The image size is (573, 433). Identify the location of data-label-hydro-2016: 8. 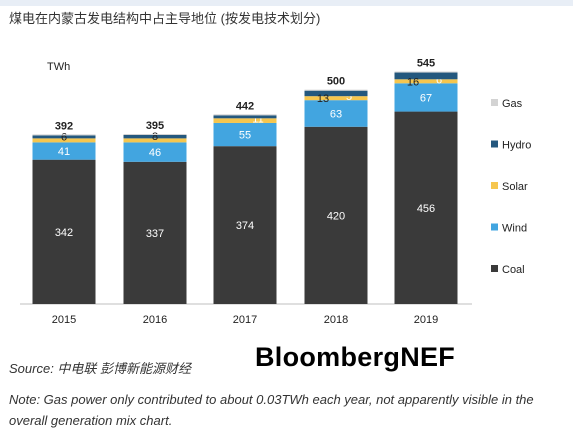
(155, 137).